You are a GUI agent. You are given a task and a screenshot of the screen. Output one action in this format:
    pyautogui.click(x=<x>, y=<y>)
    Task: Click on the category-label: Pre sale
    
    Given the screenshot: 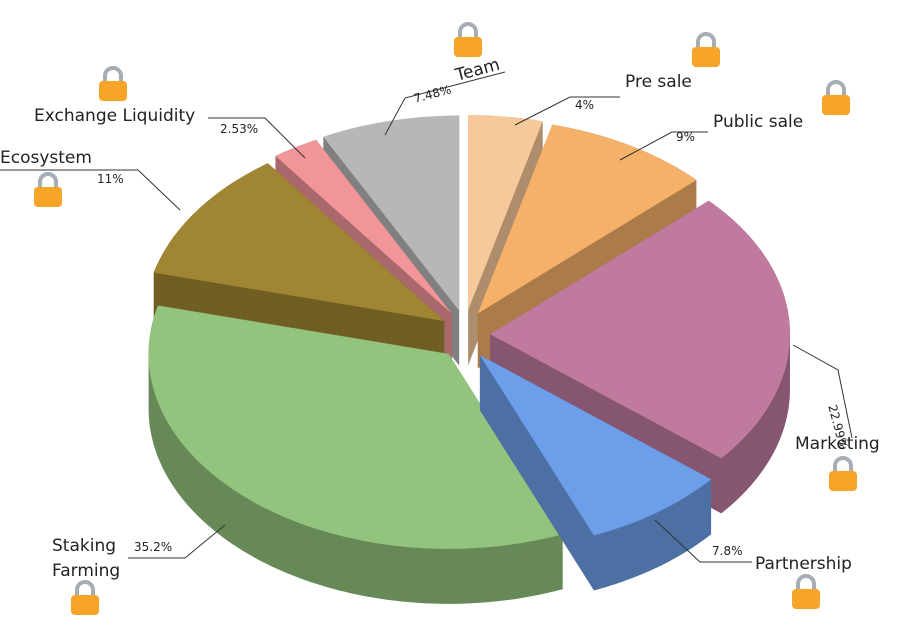 What is the action you would take?
    pyautogui.click(x=658, y=82)
    